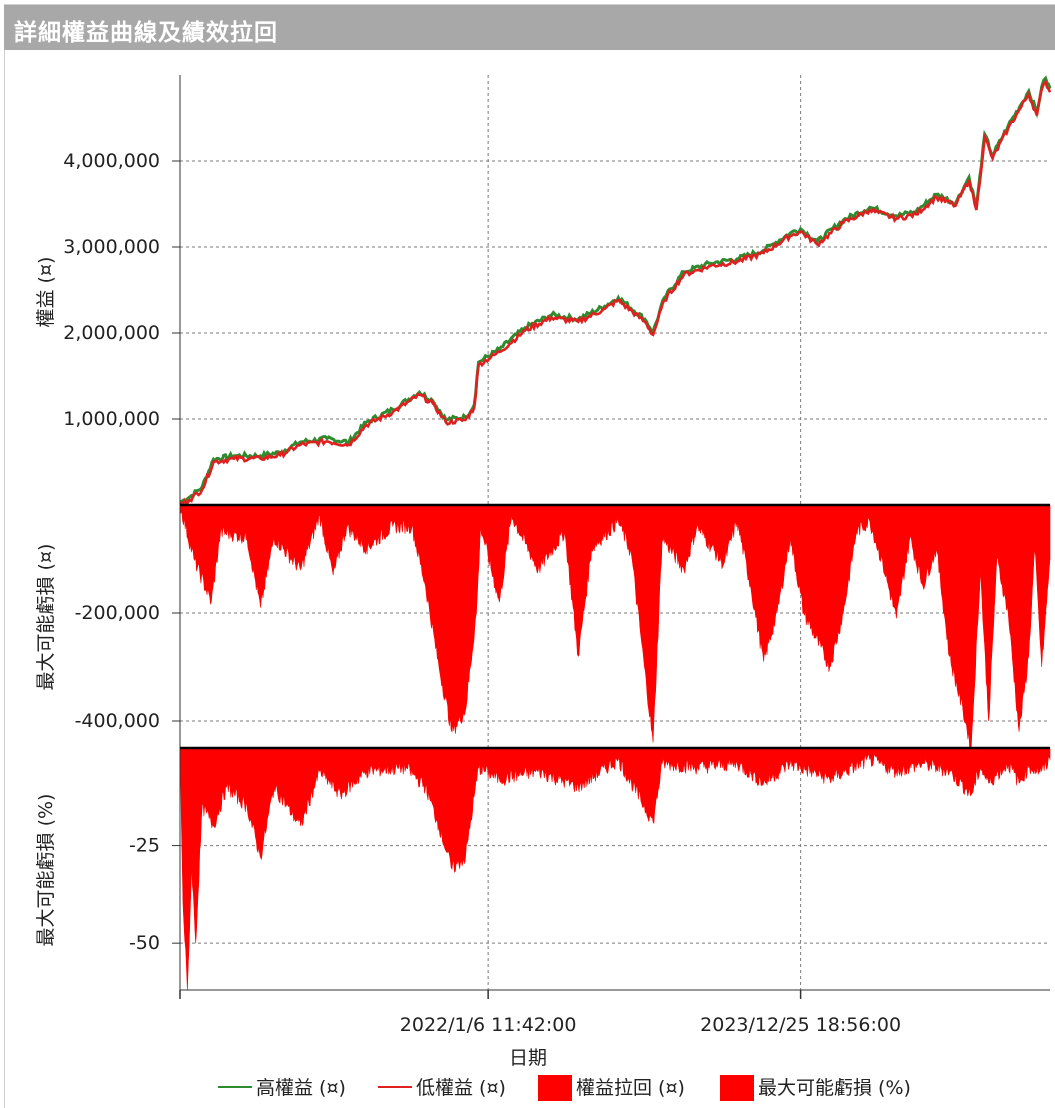 The height and width of the screenshot is (1108, 1055). Describe the element at coordinates (529, 27) in the screenshot. I see `title-bar: 詳細權益曲線及績效拉回` at that location.